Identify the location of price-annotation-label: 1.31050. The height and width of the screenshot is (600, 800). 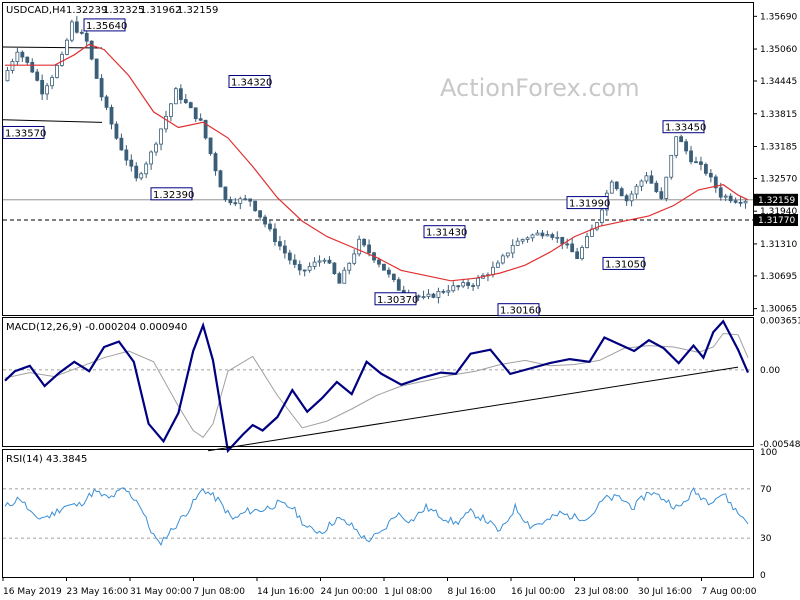
(625, 264).